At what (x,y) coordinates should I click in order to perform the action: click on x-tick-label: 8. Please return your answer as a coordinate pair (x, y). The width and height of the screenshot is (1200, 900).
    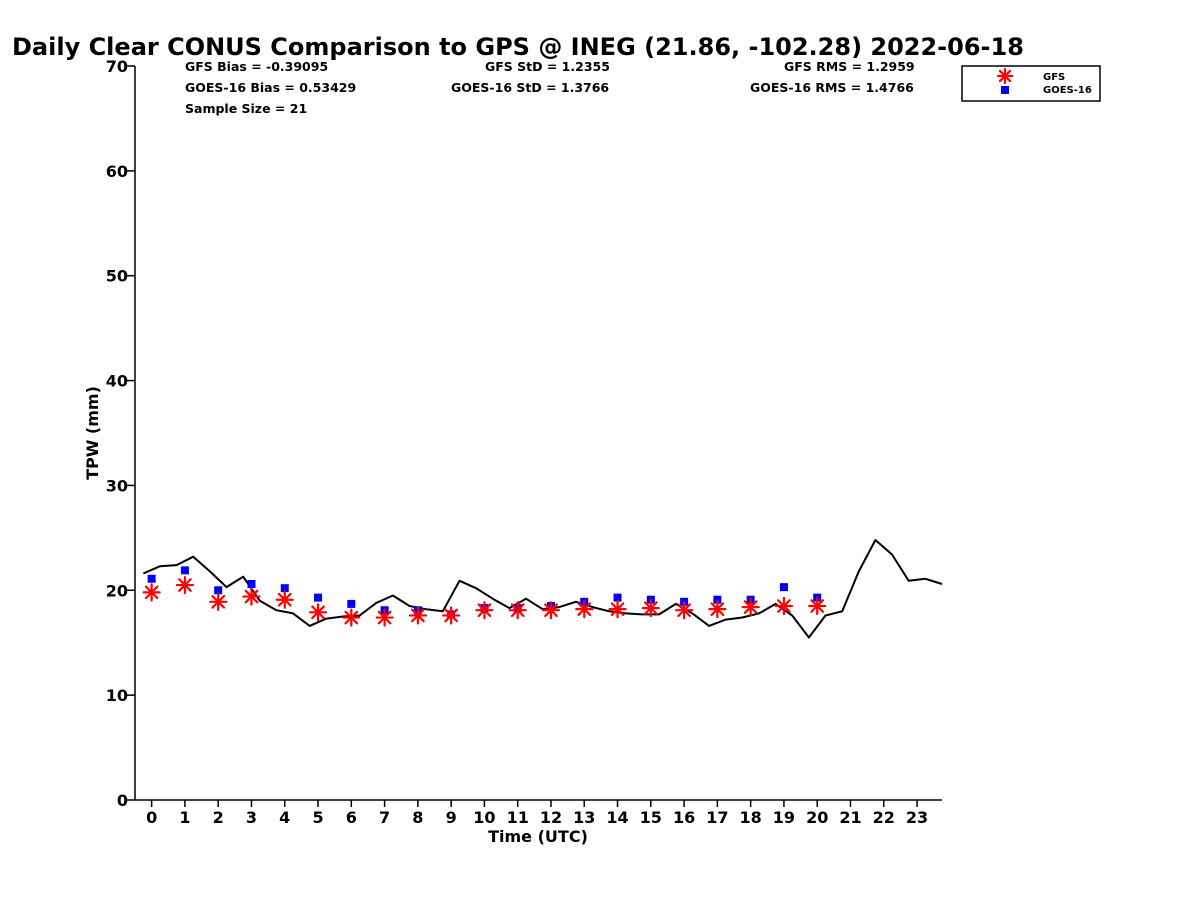
    Looking at the image, I should click on (417, 817).